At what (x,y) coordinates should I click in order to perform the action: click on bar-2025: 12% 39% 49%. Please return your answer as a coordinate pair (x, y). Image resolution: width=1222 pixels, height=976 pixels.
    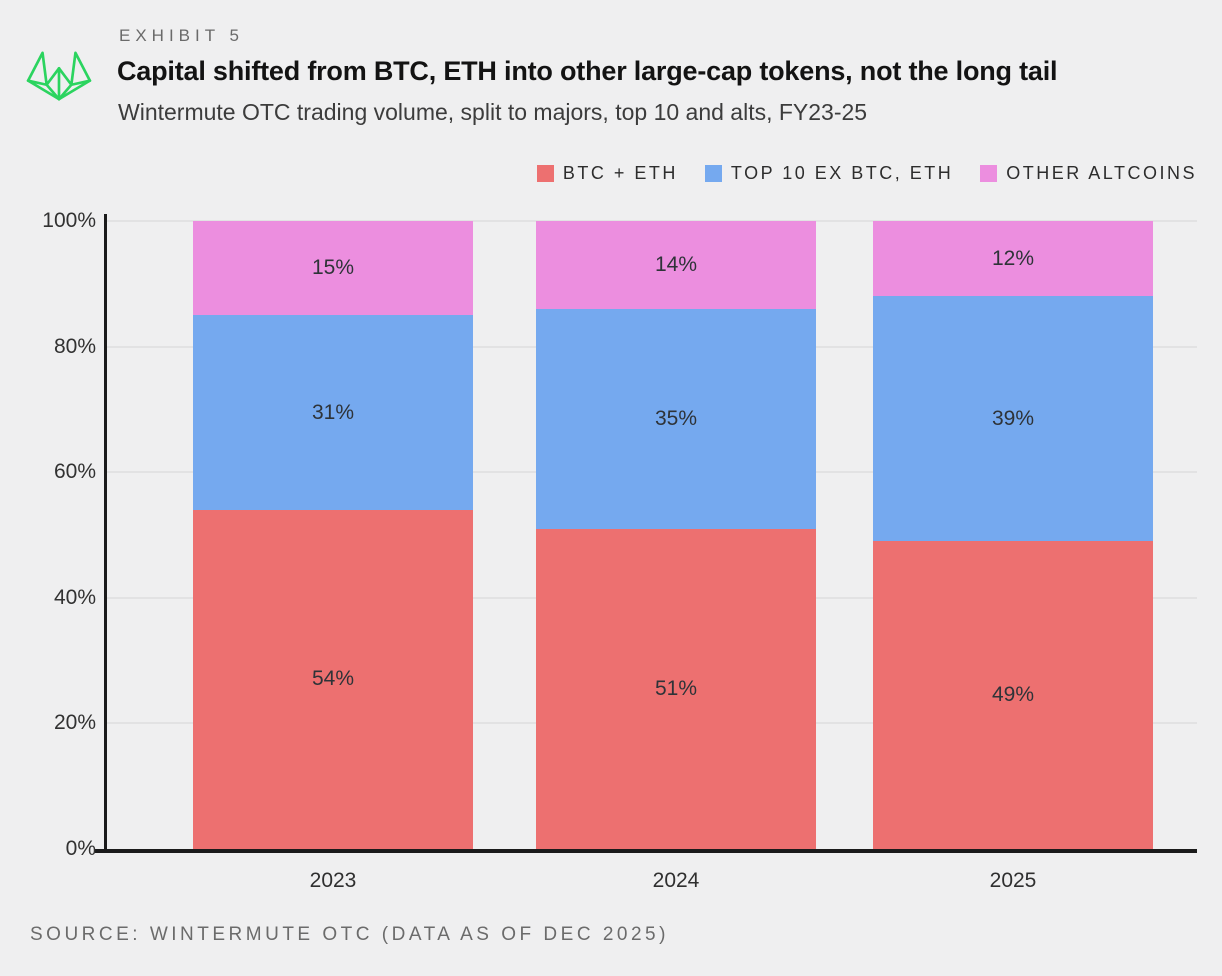
    Looking at the image, I should click on (1013, 535).